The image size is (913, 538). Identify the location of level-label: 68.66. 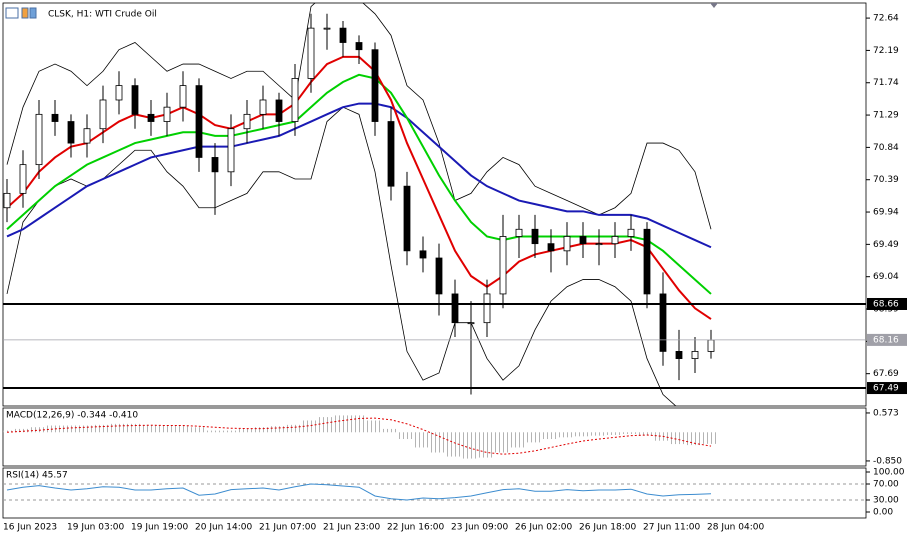
(886, 304).